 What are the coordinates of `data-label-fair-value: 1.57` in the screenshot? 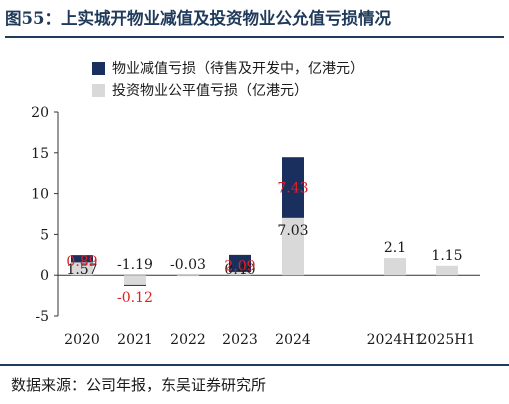 It's located at (81, 270).